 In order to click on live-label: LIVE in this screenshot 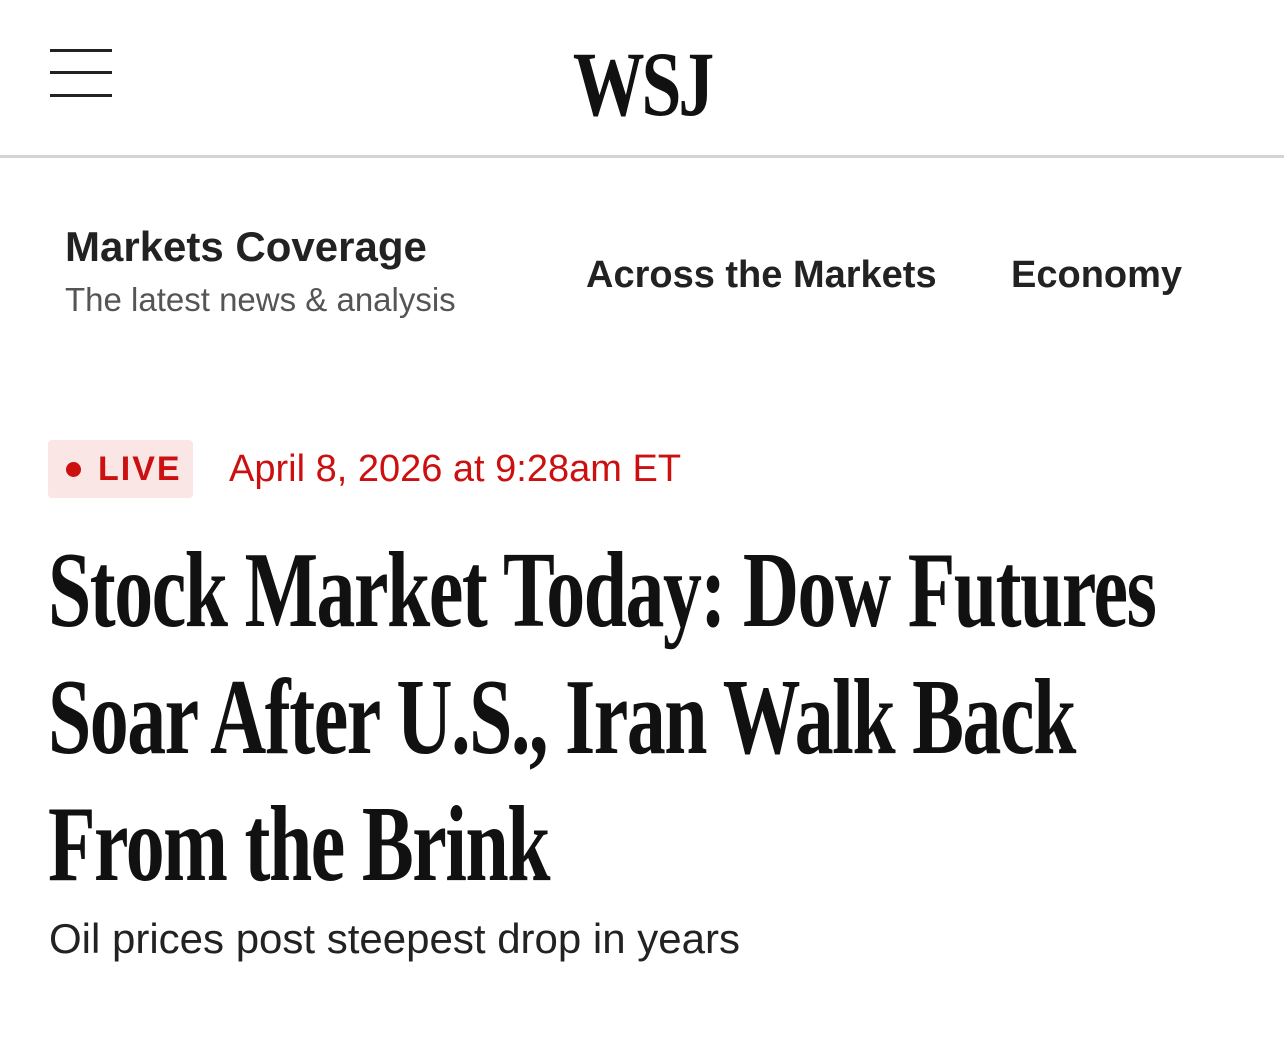, I will do `click(140, 469)`.